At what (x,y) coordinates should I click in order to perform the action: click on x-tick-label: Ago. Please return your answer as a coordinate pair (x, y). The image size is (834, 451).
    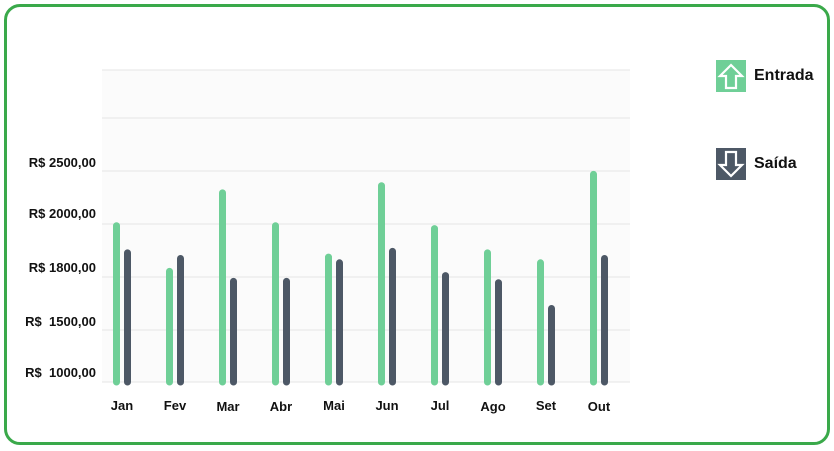
    Looking at the image, I should click on (492, 406).